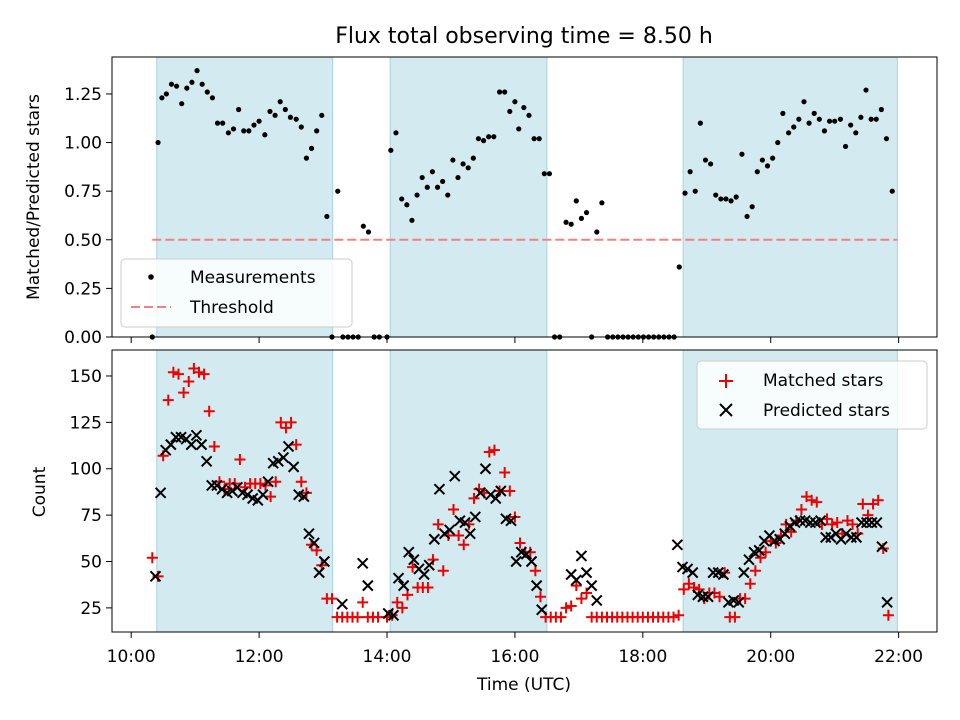 The height and width of the screenshot is (720, 960). Describe the element at coordinates (515, 649) in the screenshot. I see `bottom-x-axis: 10:00 12:00 14:00 16:00 18:00 20:00 22:00` at that location.